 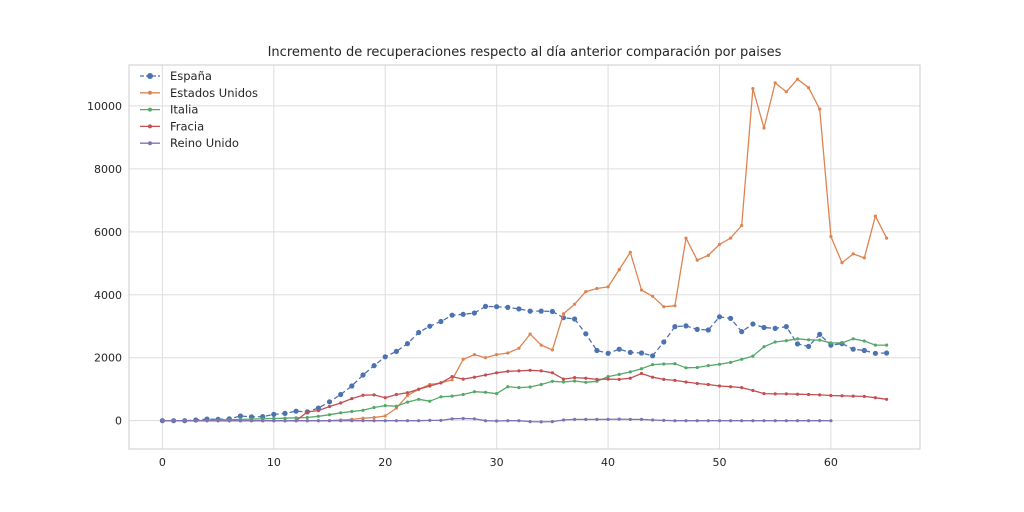 I want to click on x-tick-label: 30, so click(x=497, y=462).